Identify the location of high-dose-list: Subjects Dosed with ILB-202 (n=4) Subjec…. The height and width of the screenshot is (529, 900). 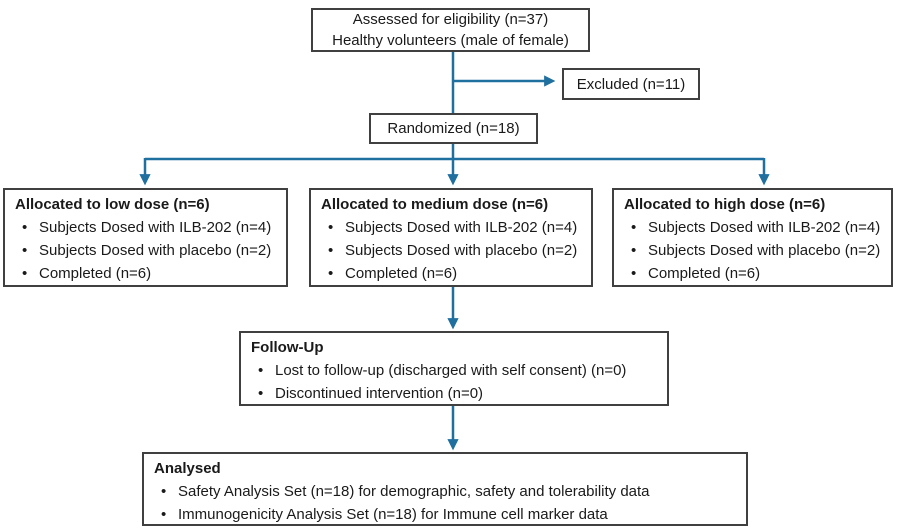
(753, 250).